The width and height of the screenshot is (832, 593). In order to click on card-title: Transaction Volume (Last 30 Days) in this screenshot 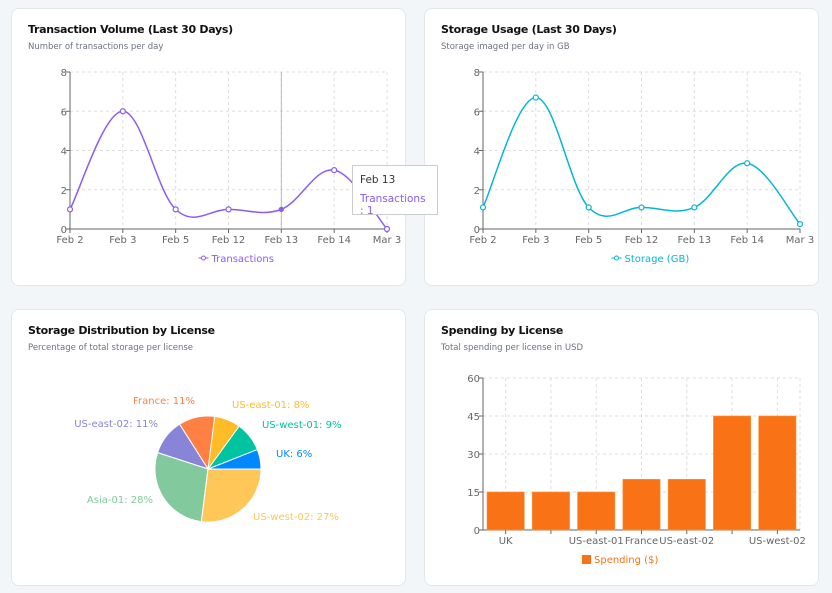, I will do `click(130, 29)`.